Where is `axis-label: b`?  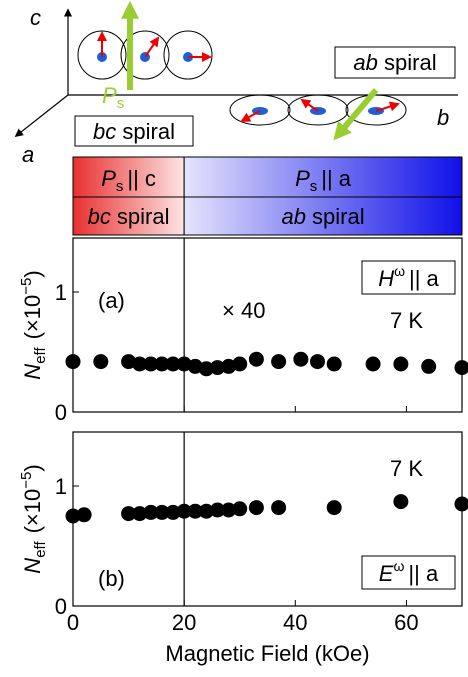 axis-label: b is located at coordinates (443, 117).